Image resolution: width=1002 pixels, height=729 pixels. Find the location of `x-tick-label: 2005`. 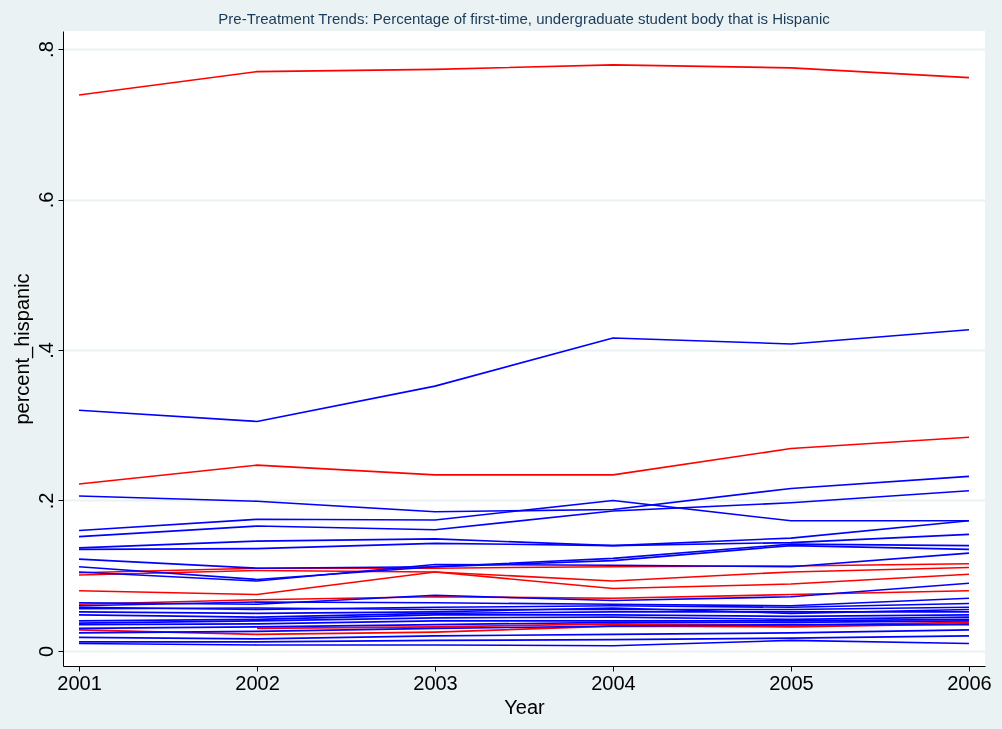

x-tick-label: 2005 is located at coordinates (791, 682).